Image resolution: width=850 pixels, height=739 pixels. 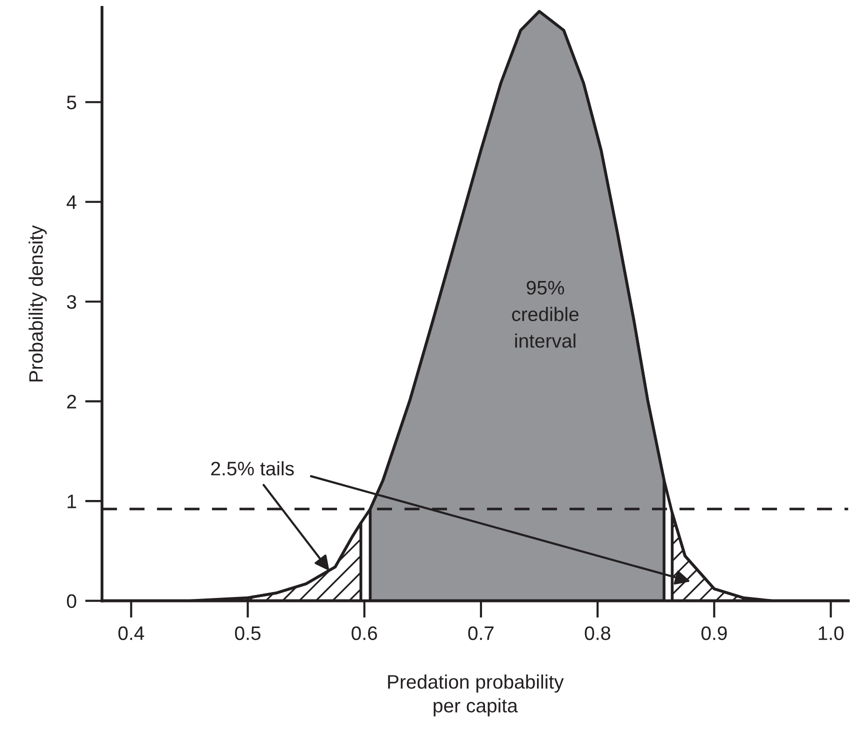 I want to click on x-axis-title: Predation probability per capita, so click(x=476, y=695).